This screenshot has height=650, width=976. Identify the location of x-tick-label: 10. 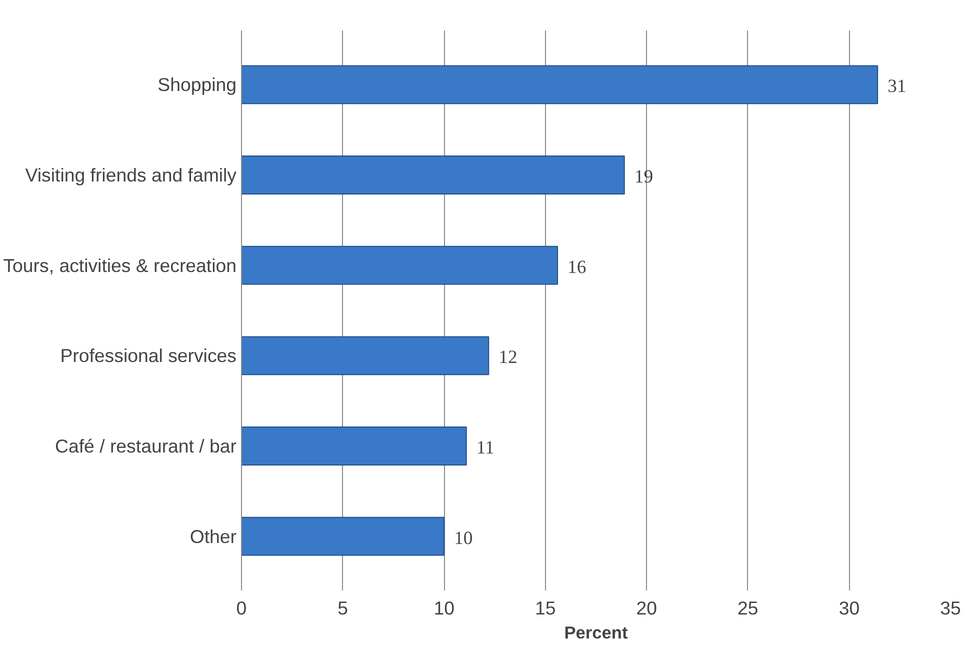
(444, 608).